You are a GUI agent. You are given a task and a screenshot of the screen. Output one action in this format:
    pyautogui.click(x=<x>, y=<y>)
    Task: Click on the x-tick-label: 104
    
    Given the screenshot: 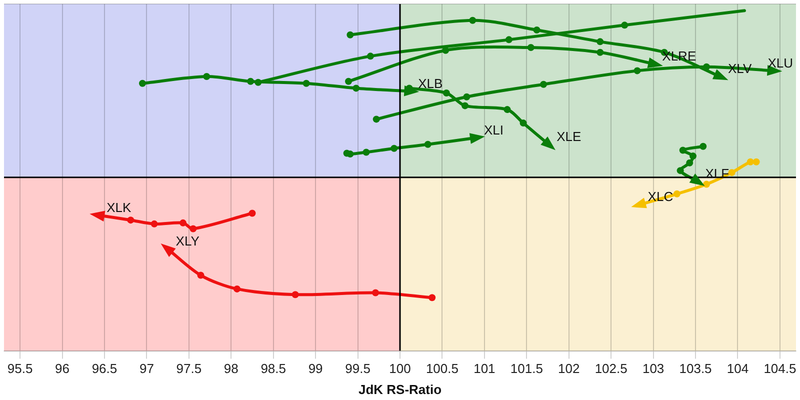 What is the action you would take?
    pyautogui.click(x=737, y=368)
    